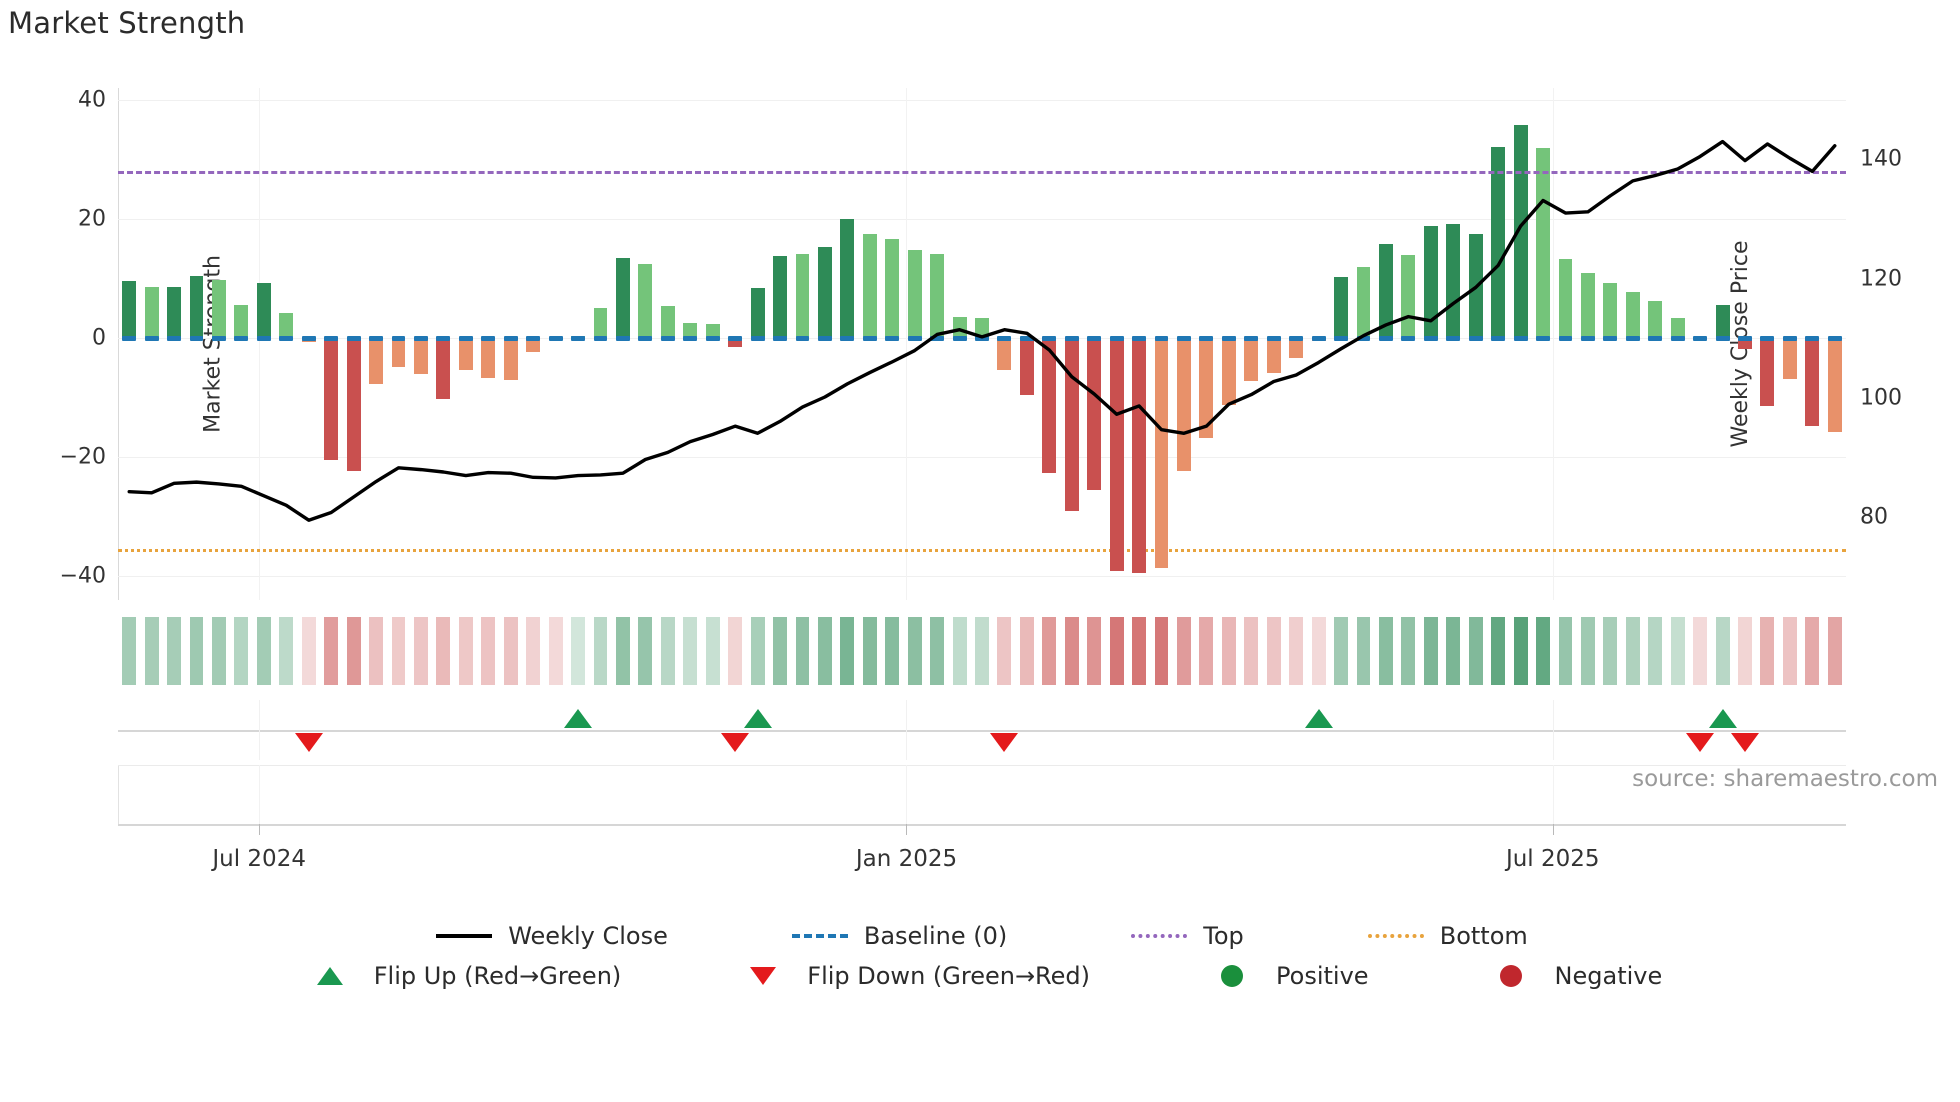  Describe the element at coordinates (949, 976) in the screenshot. I see `legend-label: Flip Down (Green→Red)` at that location.